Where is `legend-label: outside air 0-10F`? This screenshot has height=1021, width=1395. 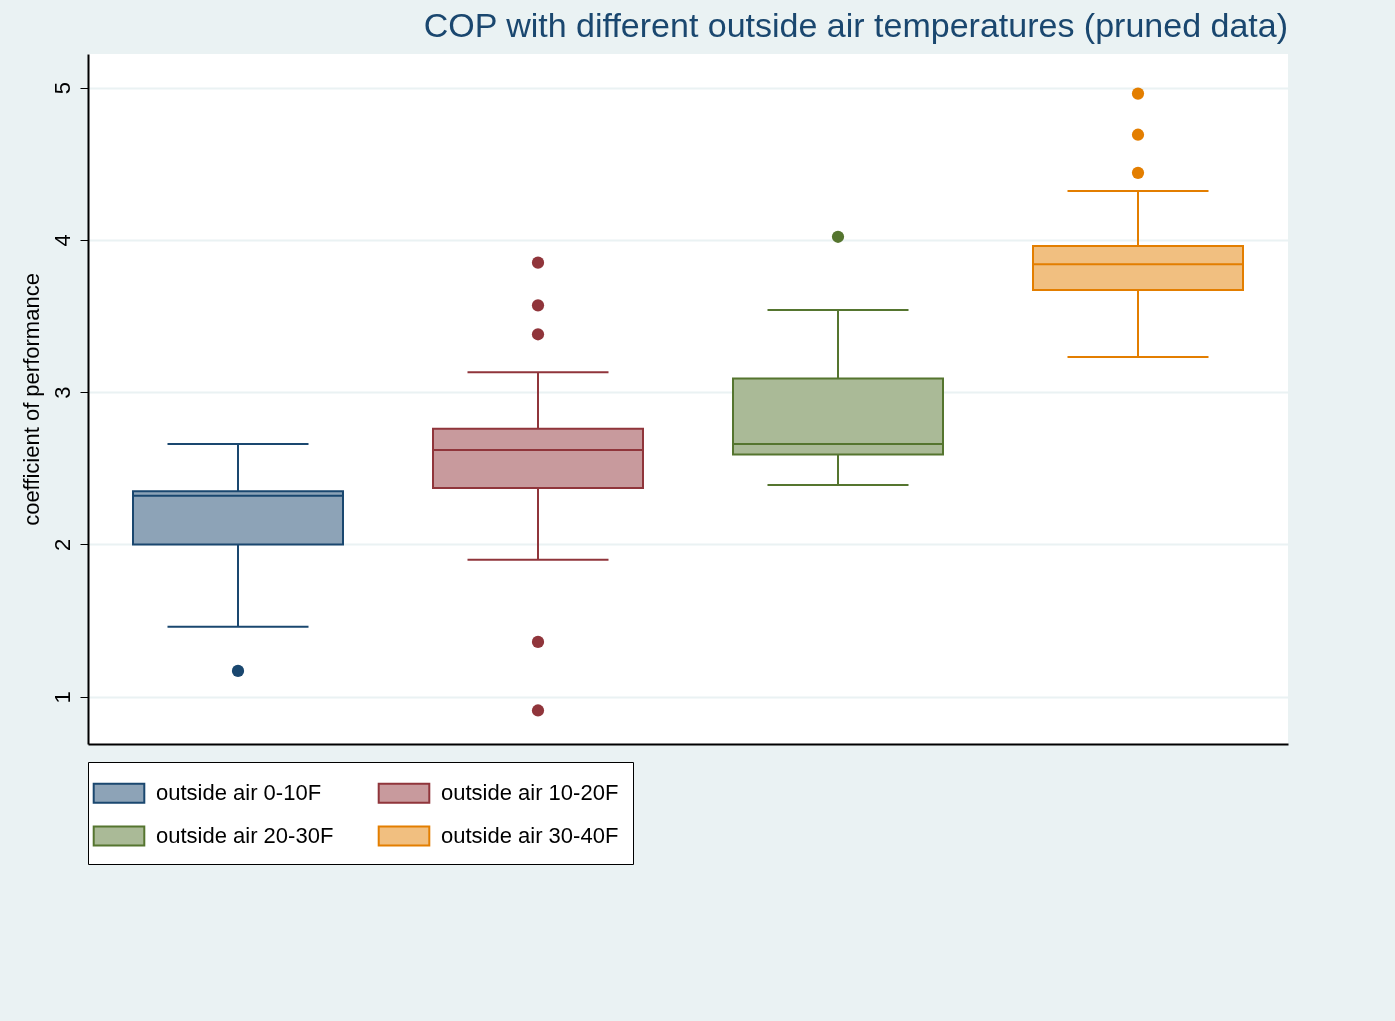
legend-label: outside air 0-10F is located at coordinates (239, 793).